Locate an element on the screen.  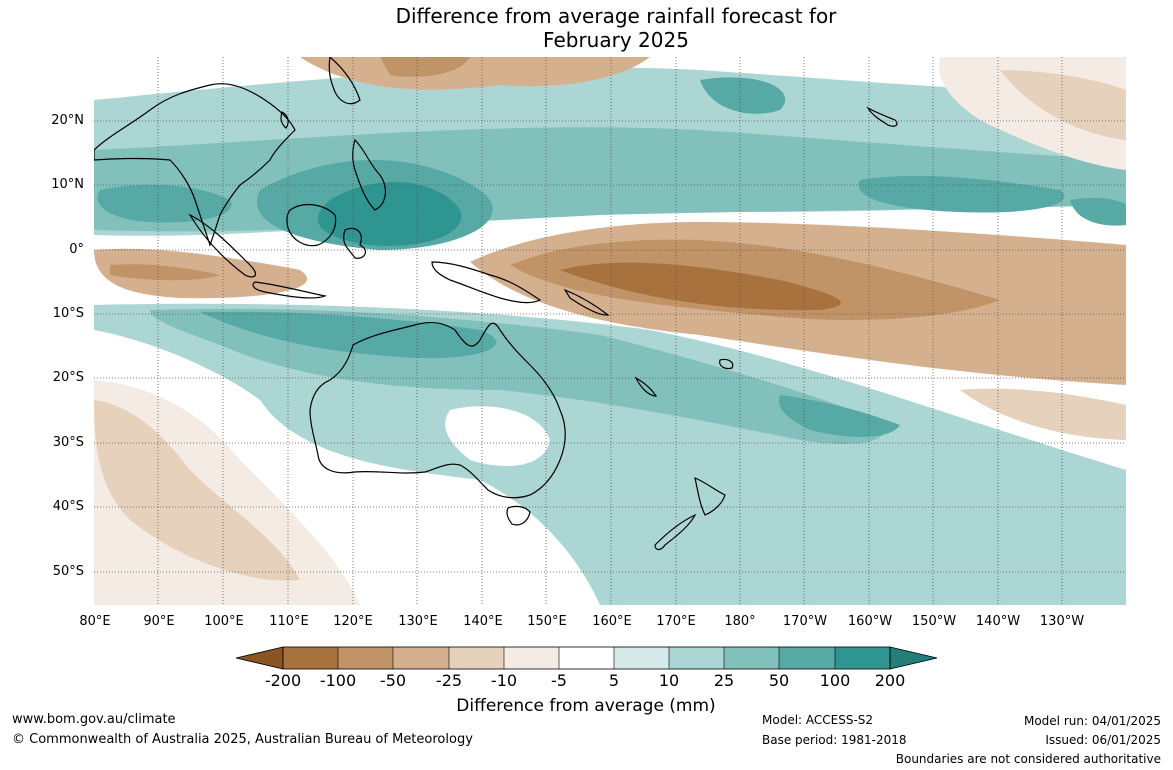
lon-label-140e: 140°E is located at coordinates (483, 621).